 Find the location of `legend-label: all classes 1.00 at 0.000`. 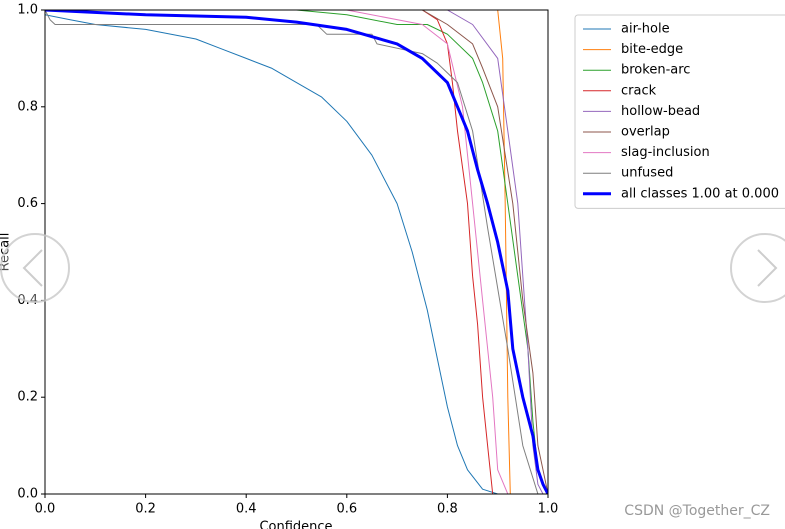

legend-label: all classes 1.00 at 0.000 is located at coordinates (700, 193).